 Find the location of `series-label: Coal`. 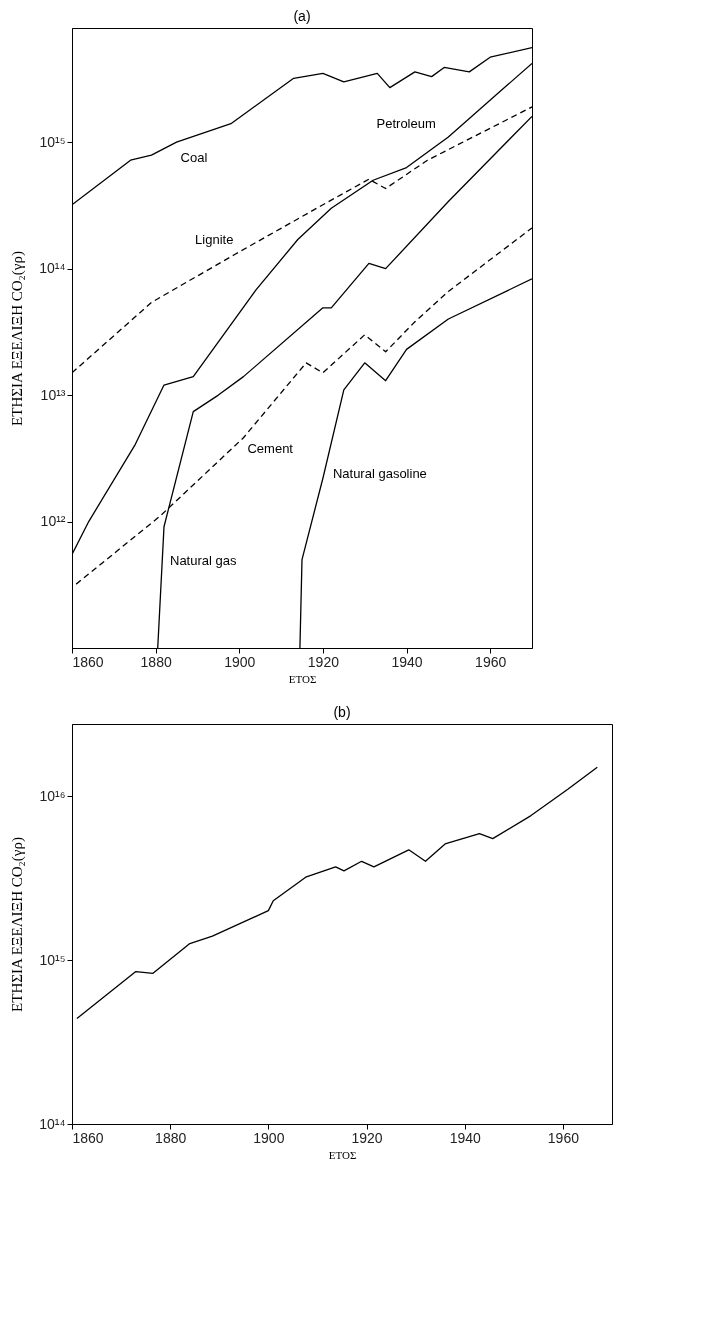

series-label: Coal is located at coordinates (194, 158).